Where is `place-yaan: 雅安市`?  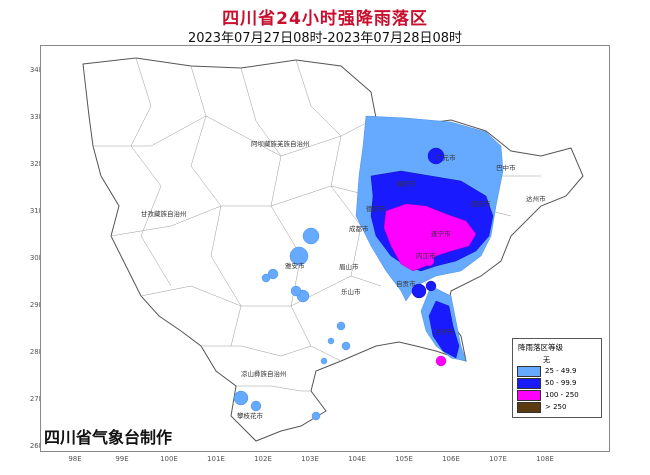
place-yaan: 雅安市 is located at coordinates (295, 265).